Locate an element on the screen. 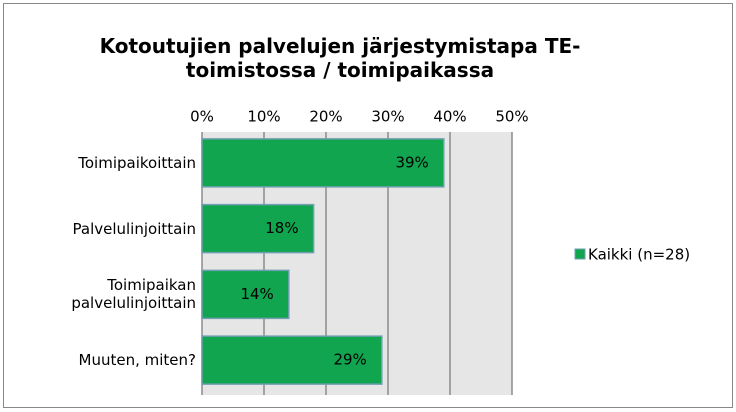 This screenshot has width=736, height=412. y-tick-label: Toimipaikoittain is located at coordinates (137, 162).